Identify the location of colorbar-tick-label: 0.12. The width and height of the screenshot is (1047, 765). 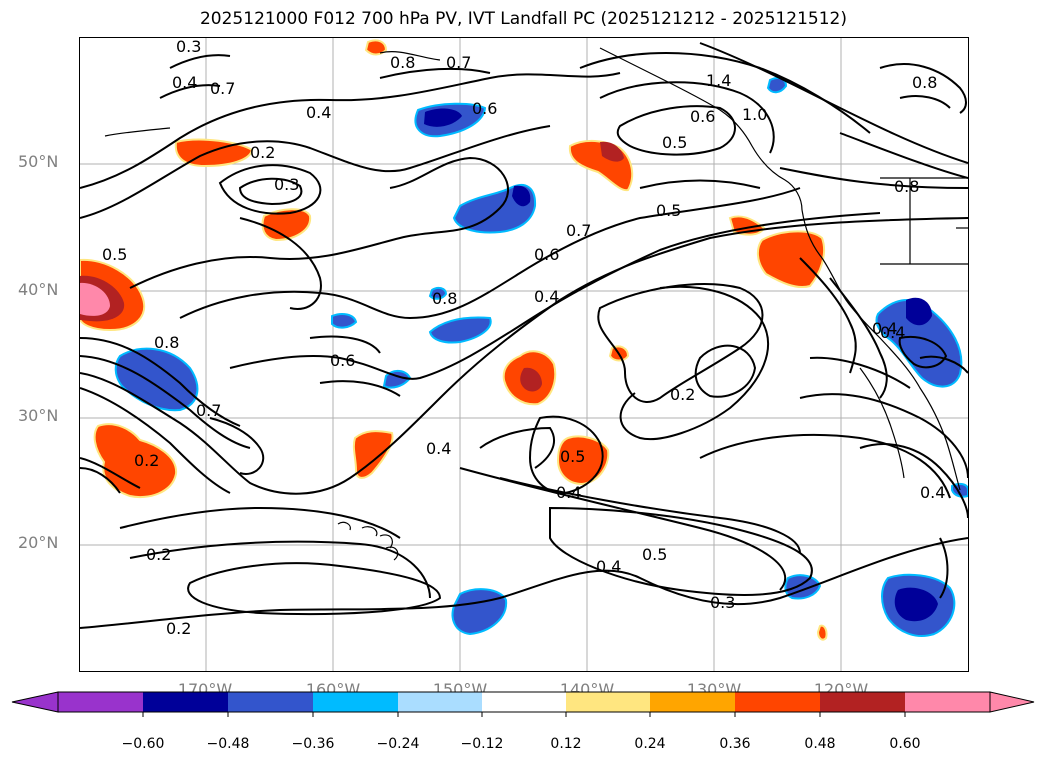
(566, 744).